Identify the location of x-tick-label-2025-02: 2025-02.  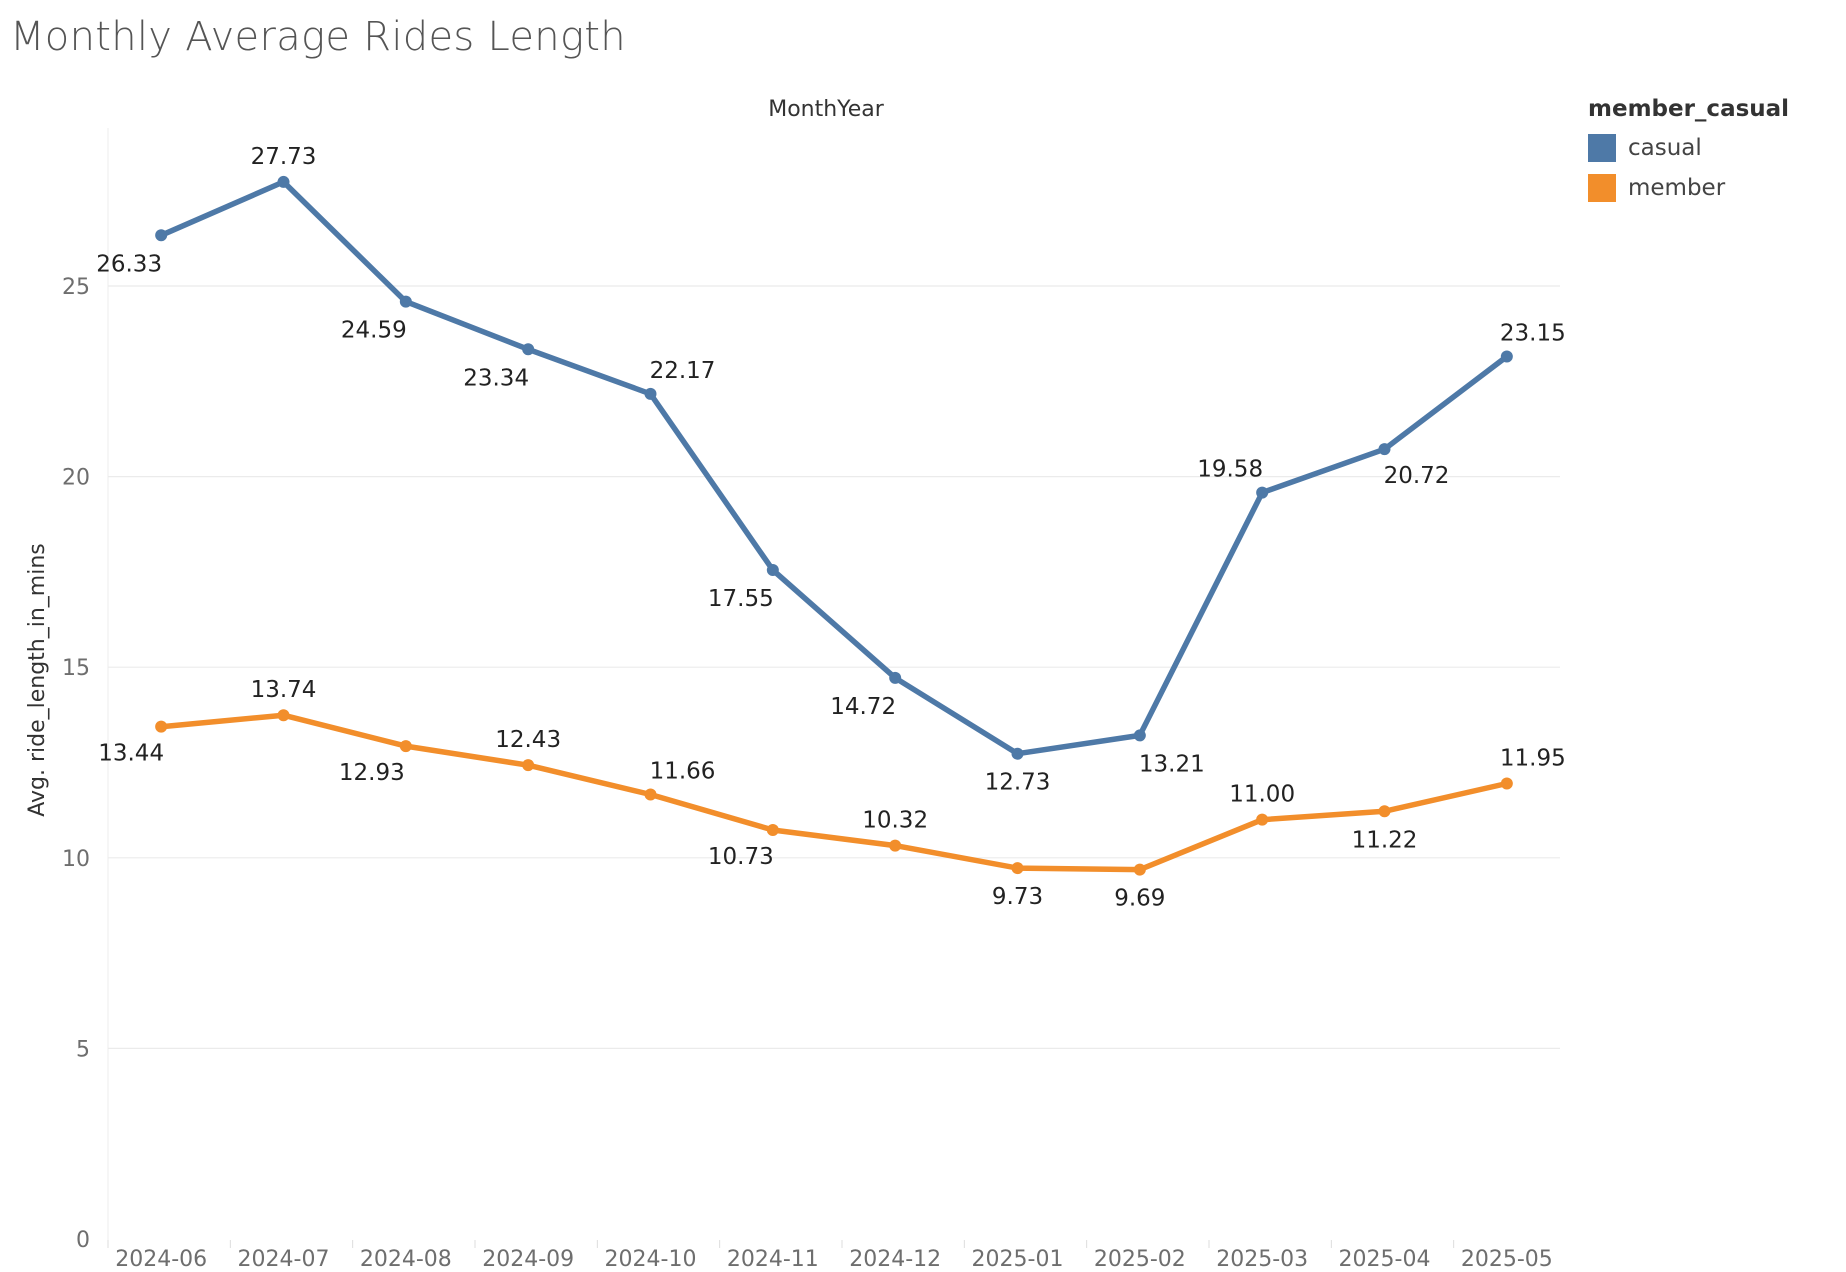
(1140, 1259).